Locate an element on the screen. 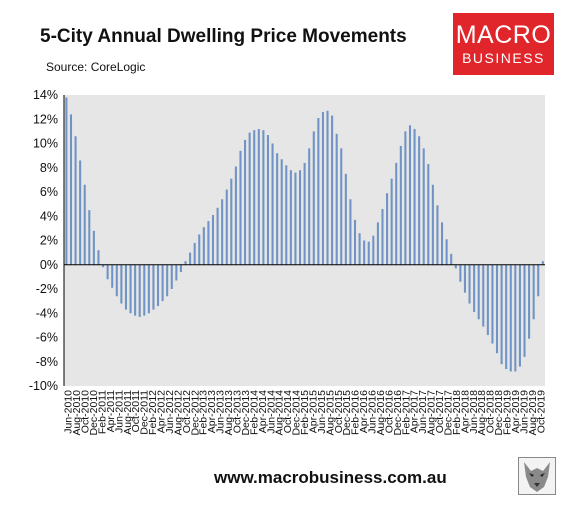 This screenshot has height=521, width=576. y-tick-label: -8% is located at coordinates (47, 362).